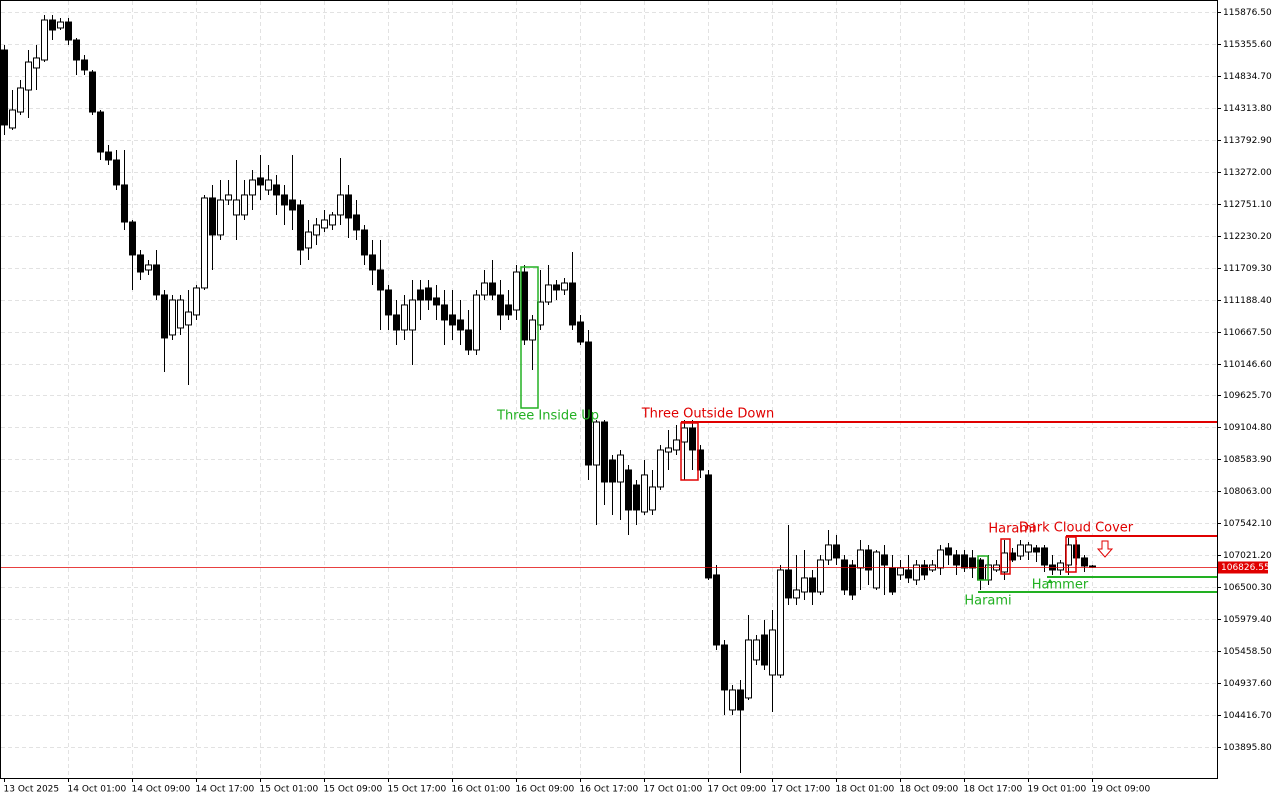 The width and height of the screenshot is (1280, 804). Describe the element at coordinates (673, 790) in the screenshot. I see `x-tick-label: 17 Oct 01:00` at that location.